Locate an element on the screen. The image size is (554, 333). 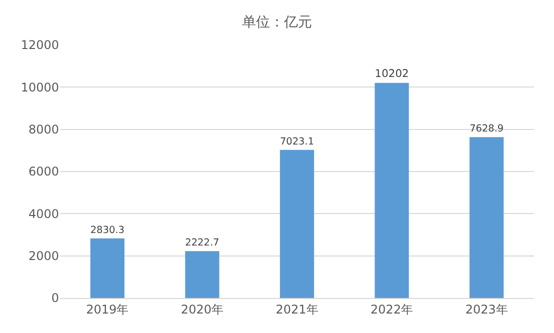
y-tick-label: 4000 is located at coordinates (43, 213).